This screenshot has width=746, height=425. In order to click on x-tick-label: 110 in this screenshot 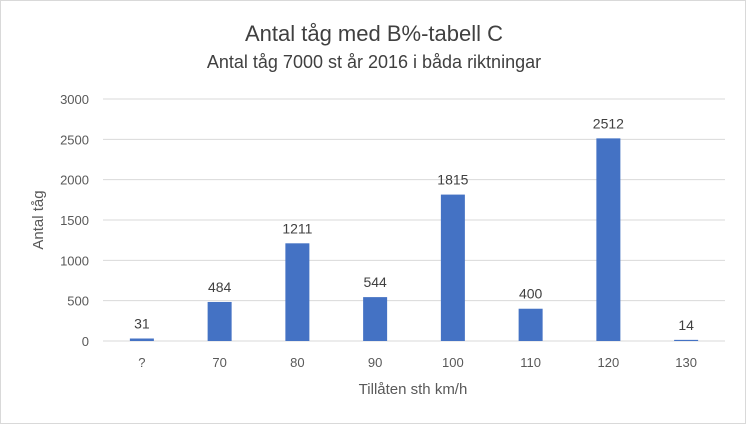, I will do `click(530, 362)`.